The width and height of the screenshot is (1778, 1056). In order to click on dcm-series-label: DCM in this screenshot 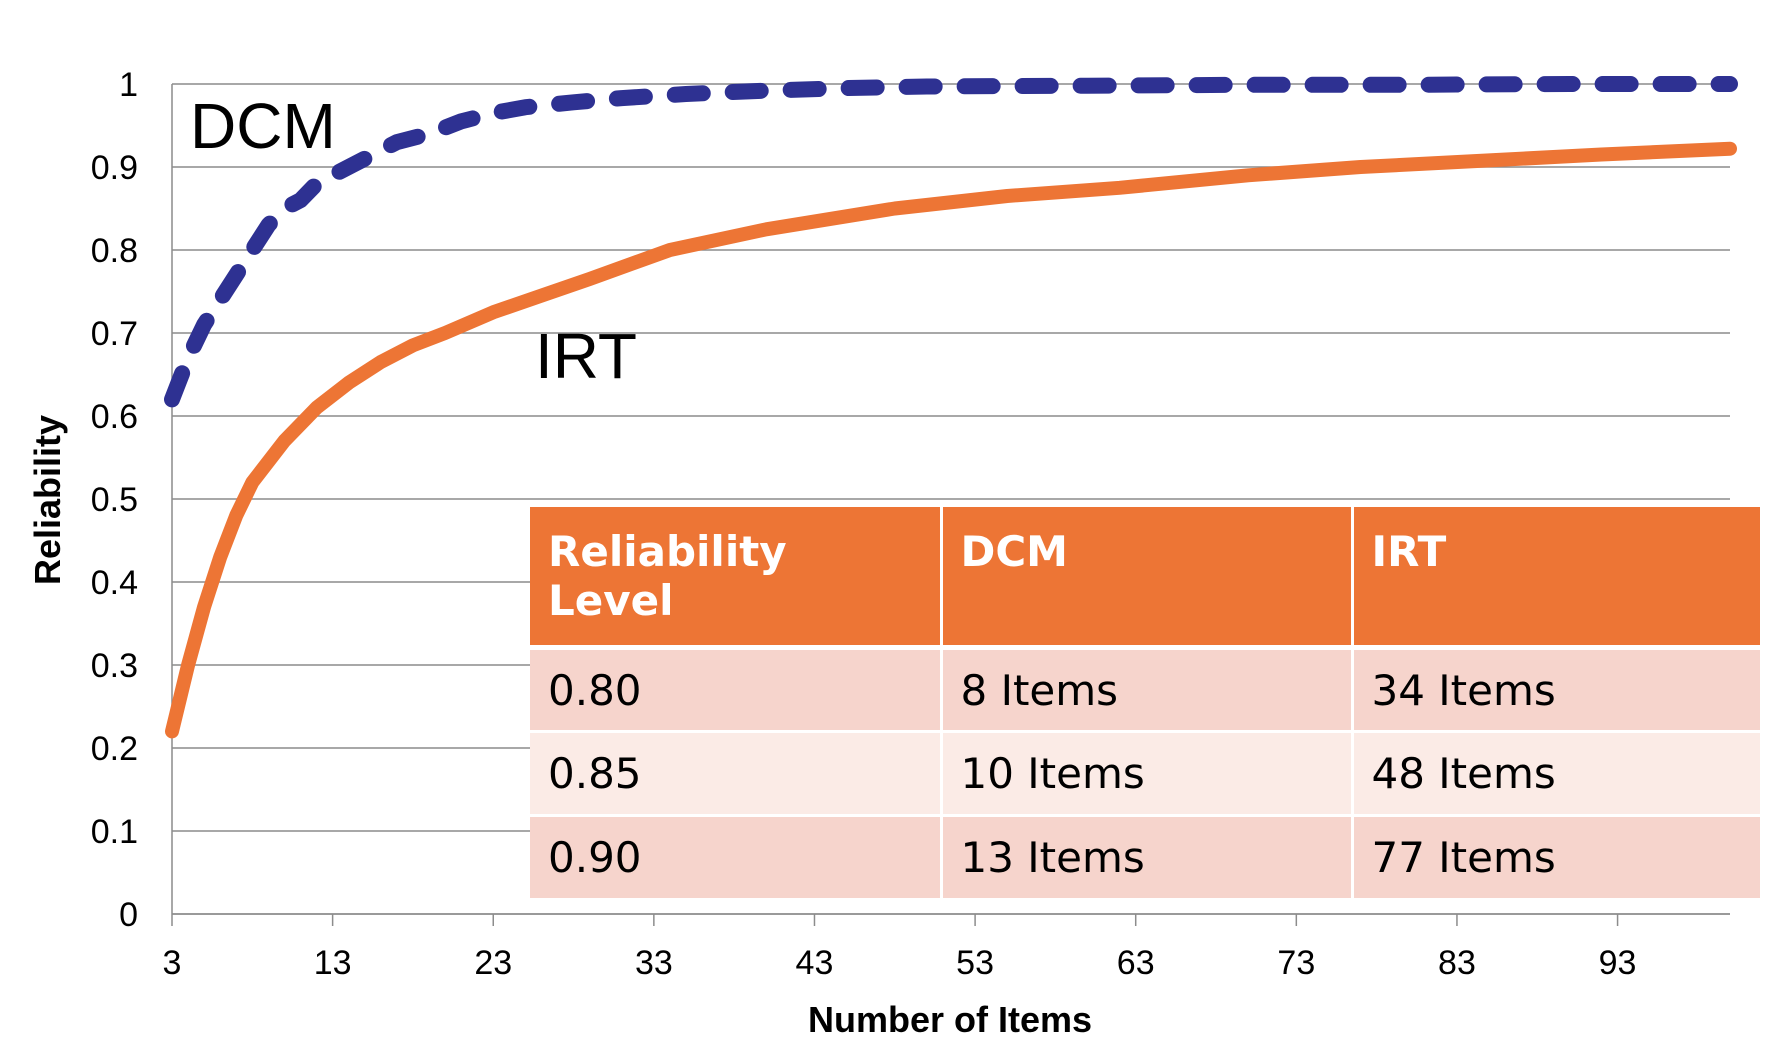, I will do `click(263, 126)`.